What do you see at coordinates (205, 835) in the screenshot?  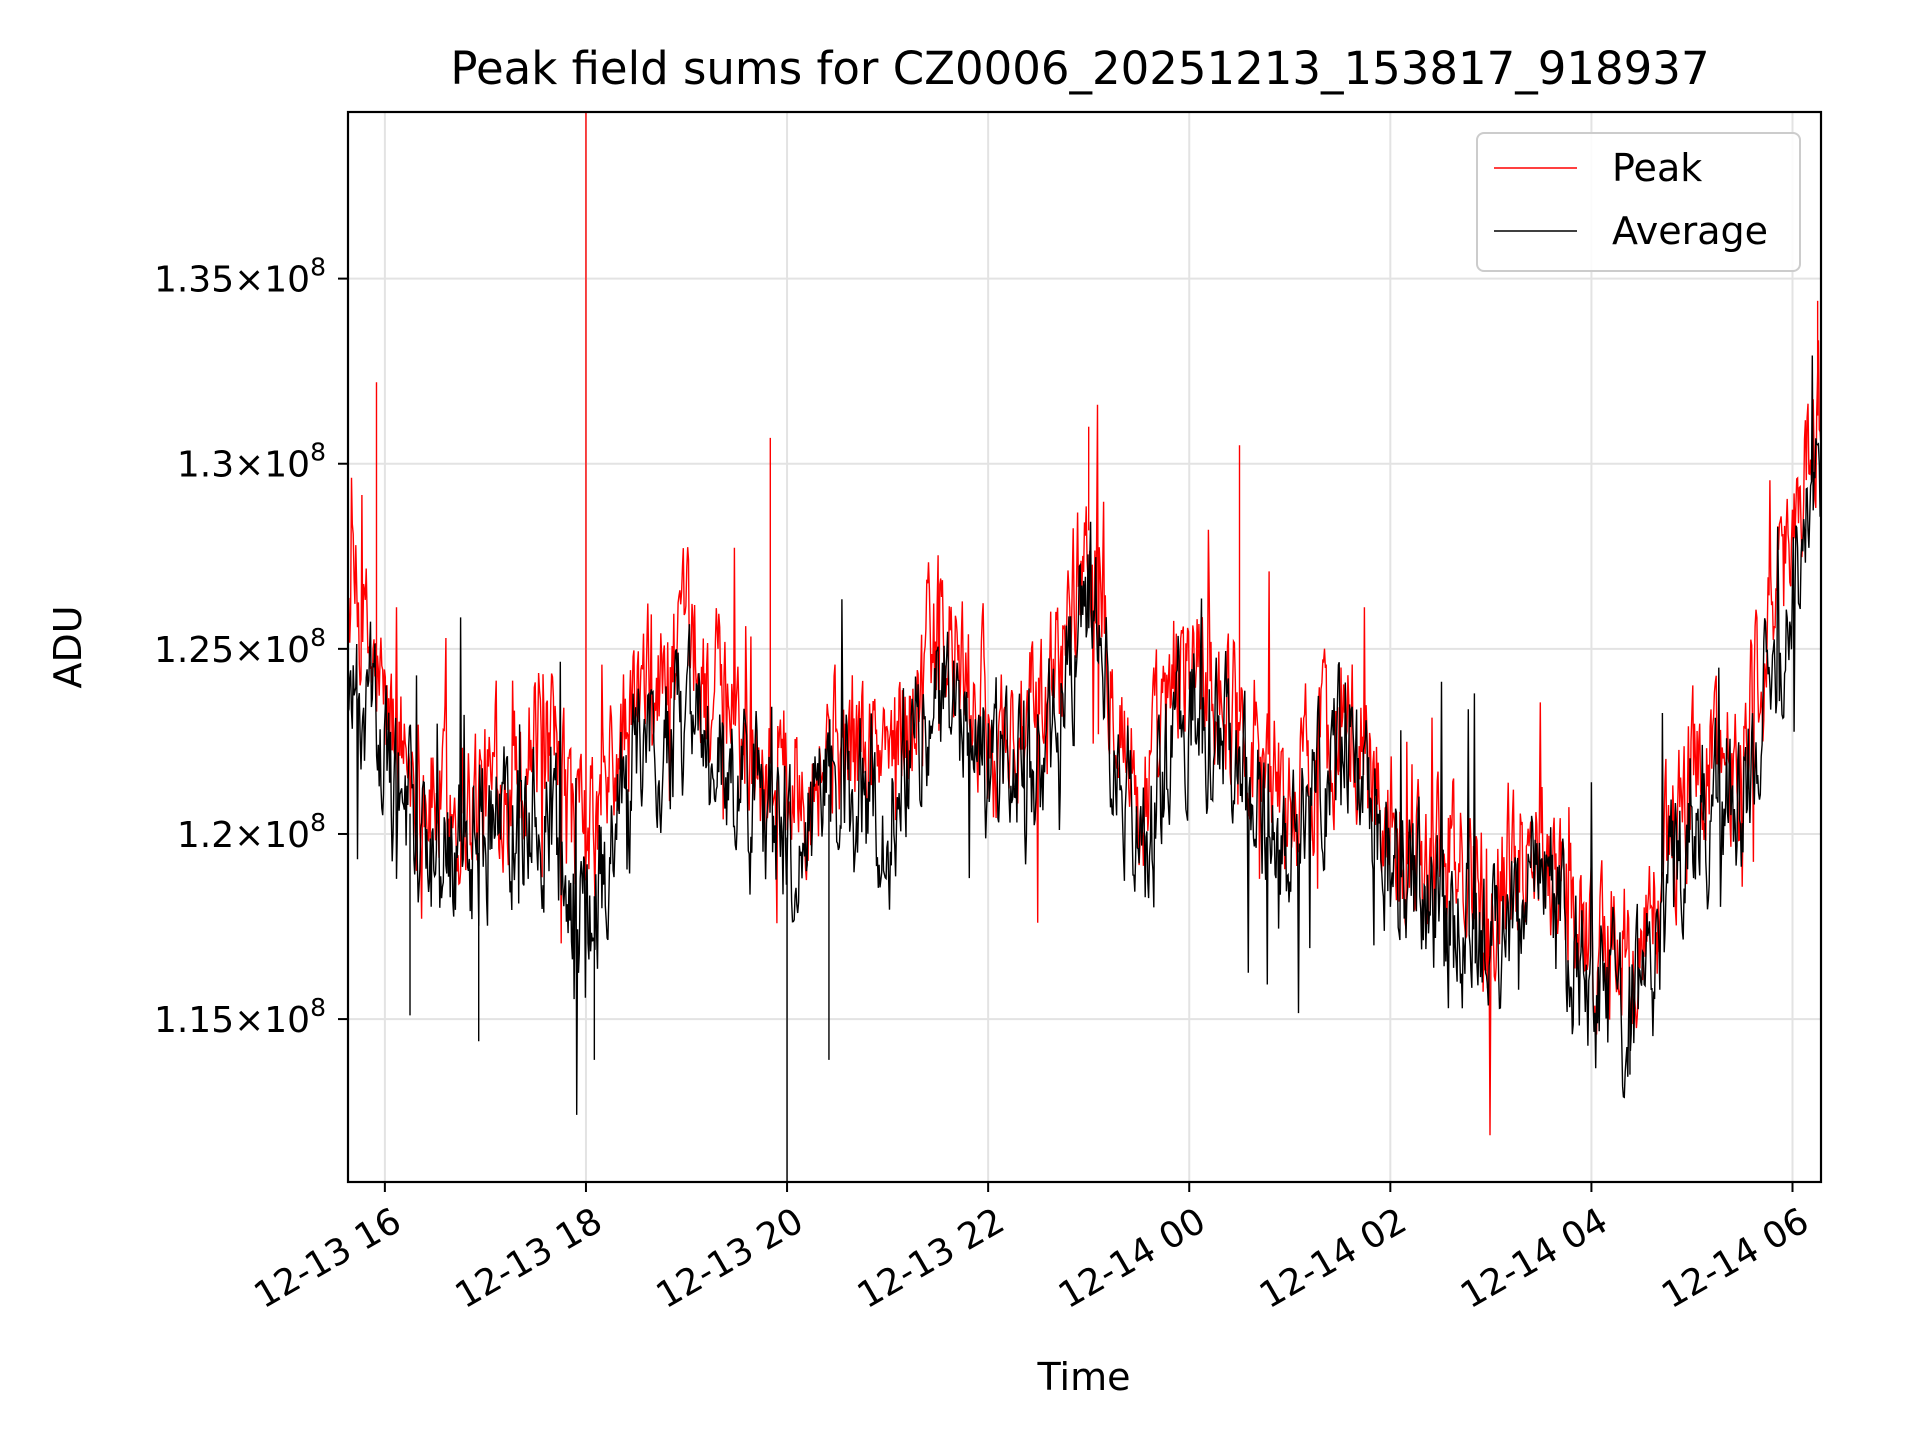 I see `y-tick-mantissa: 1.2` at bounding box center [205, 835].